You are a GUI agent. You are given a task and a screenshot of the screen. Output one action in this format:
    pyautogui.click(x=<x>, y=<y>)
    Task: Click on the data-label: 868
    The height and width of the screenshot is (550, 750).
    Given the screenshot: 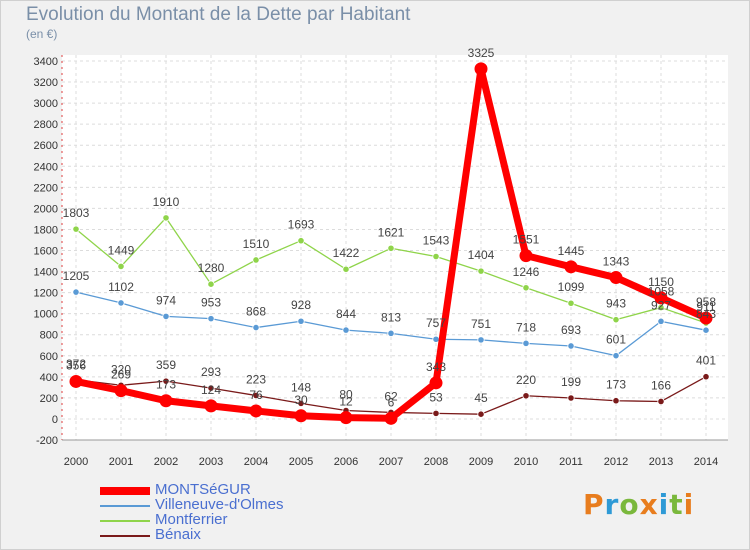 What is the action you would take?
    pyautogui.click(x=256, y=312)
    